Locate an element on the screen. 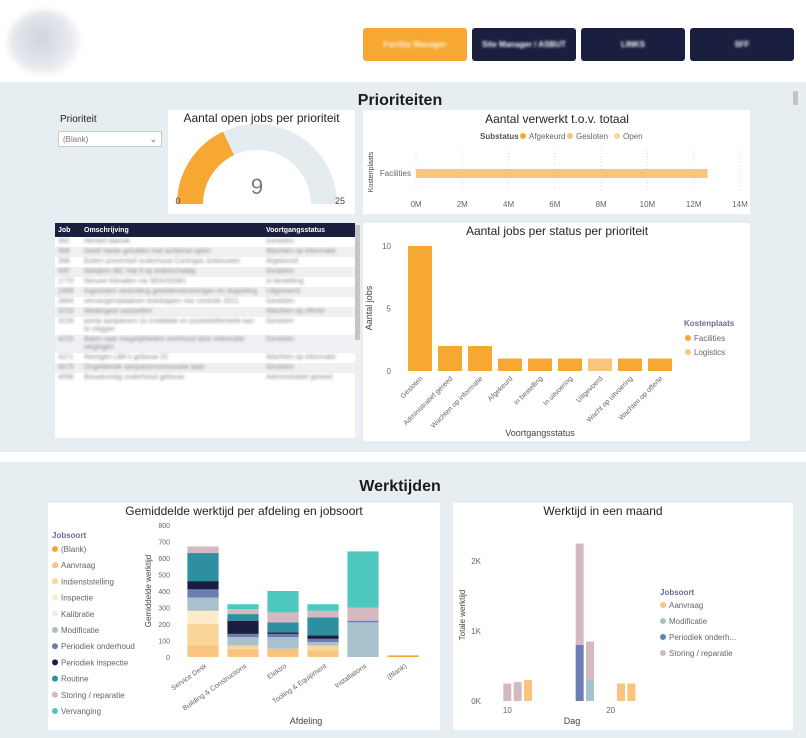 The height and width of the screenshot is (738, 806). cell-voortgangsstatus: Uitgevoerd is located at coordinates (309, 292).